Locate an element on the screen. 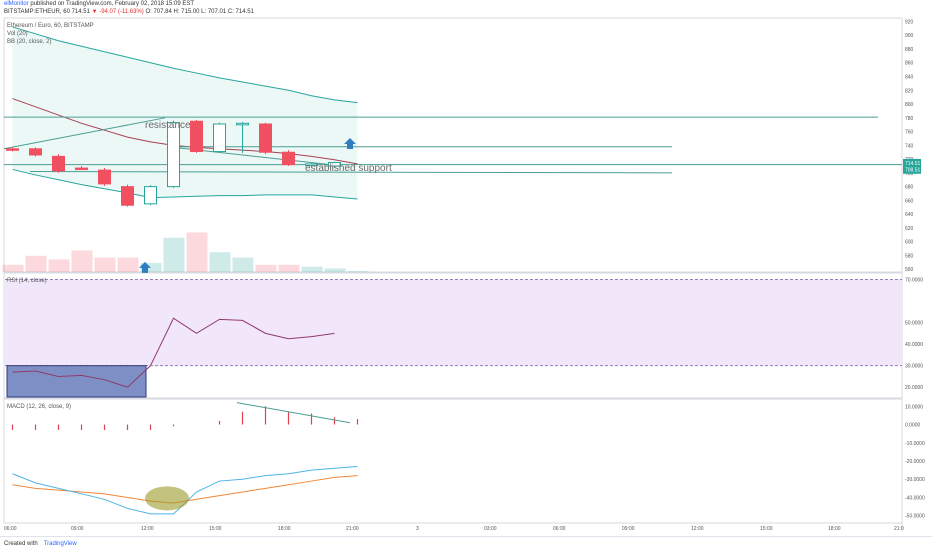 The width and height of the screenshot is (932, 550). support-line is located at coordinates (351, 172).